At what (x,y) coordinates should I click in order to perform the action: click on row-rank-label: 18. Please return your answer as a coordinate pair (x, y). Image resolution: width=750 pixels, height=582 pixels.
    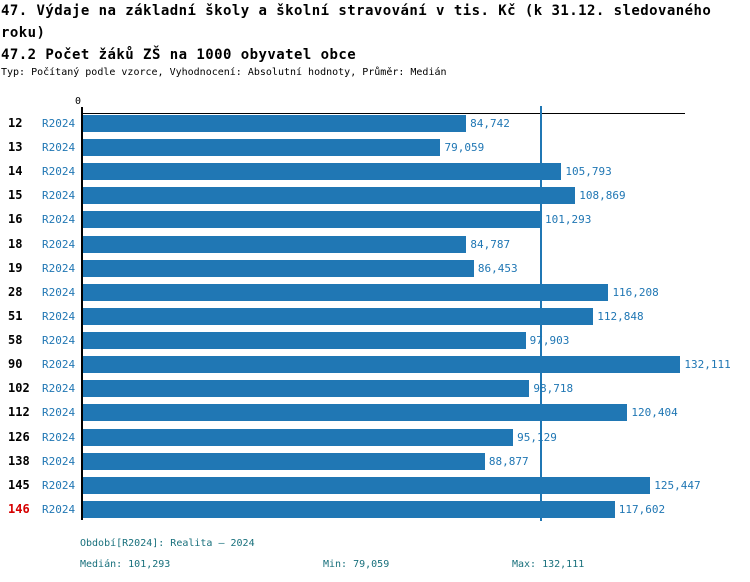
    Looking at the image, I should click on (15, 243).